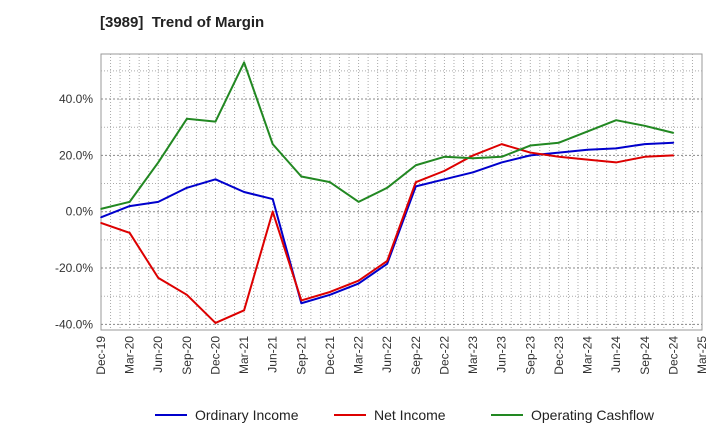  What do you see at coordinates (702, 355) in the screenshot?
I see `x-tick-label: Mar-25` at bounding box center [702, 355].